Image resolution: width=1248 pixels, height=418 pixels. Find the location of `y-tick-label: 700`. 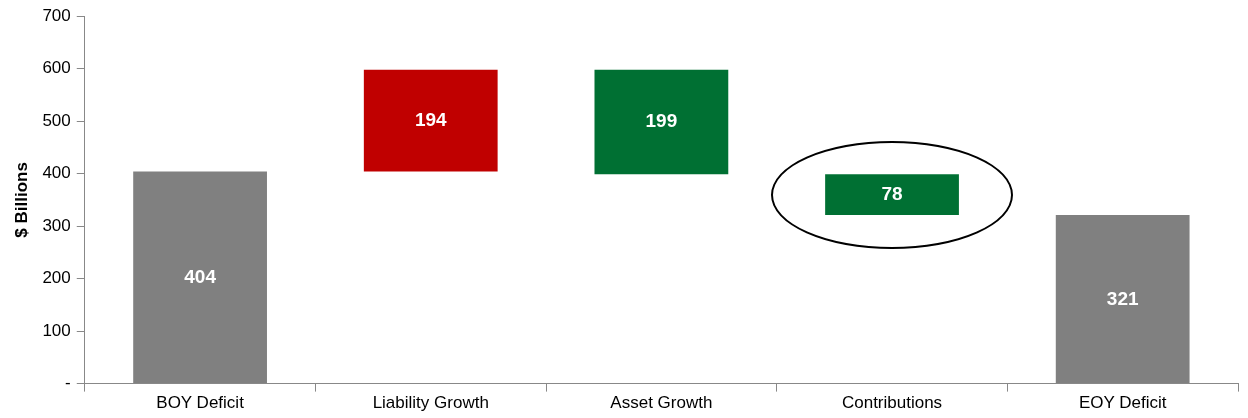

y-tick-label: 700 is located at coordinates (56, 15).